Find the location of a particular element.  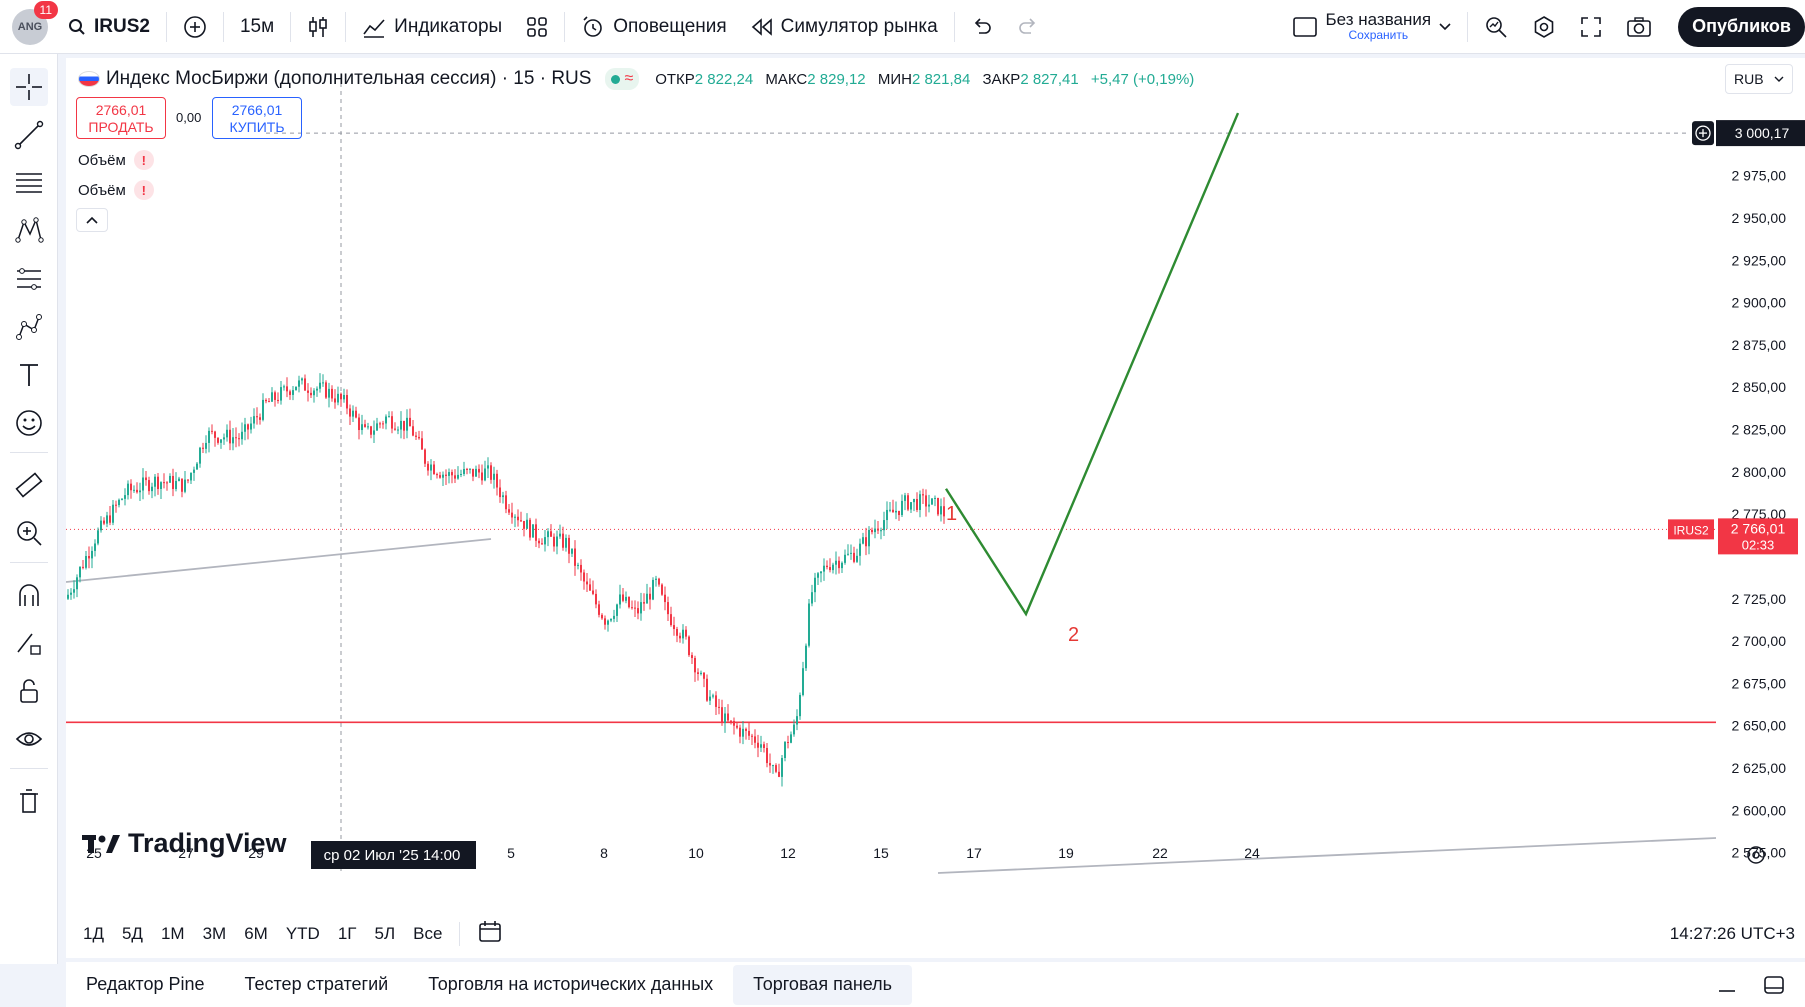

range-5y: 5Л is located at coordinates (385, 933).